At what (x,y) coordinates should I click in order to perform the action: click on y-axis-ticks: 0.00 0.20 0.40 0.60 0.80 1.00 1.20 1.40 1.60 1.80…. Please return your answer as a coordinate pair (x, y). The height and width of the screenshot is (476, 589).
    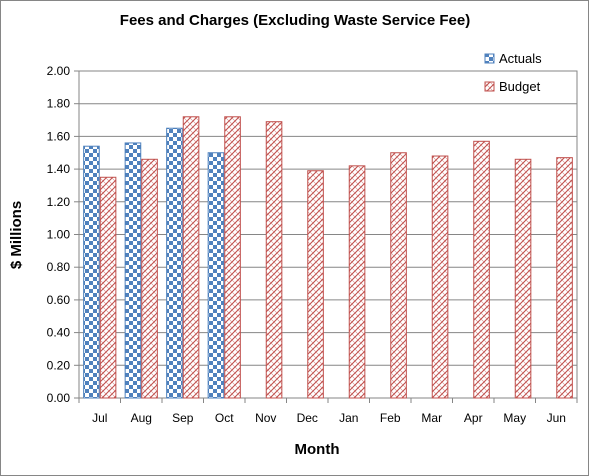
    Looking at the image, I should click on (63, 234).